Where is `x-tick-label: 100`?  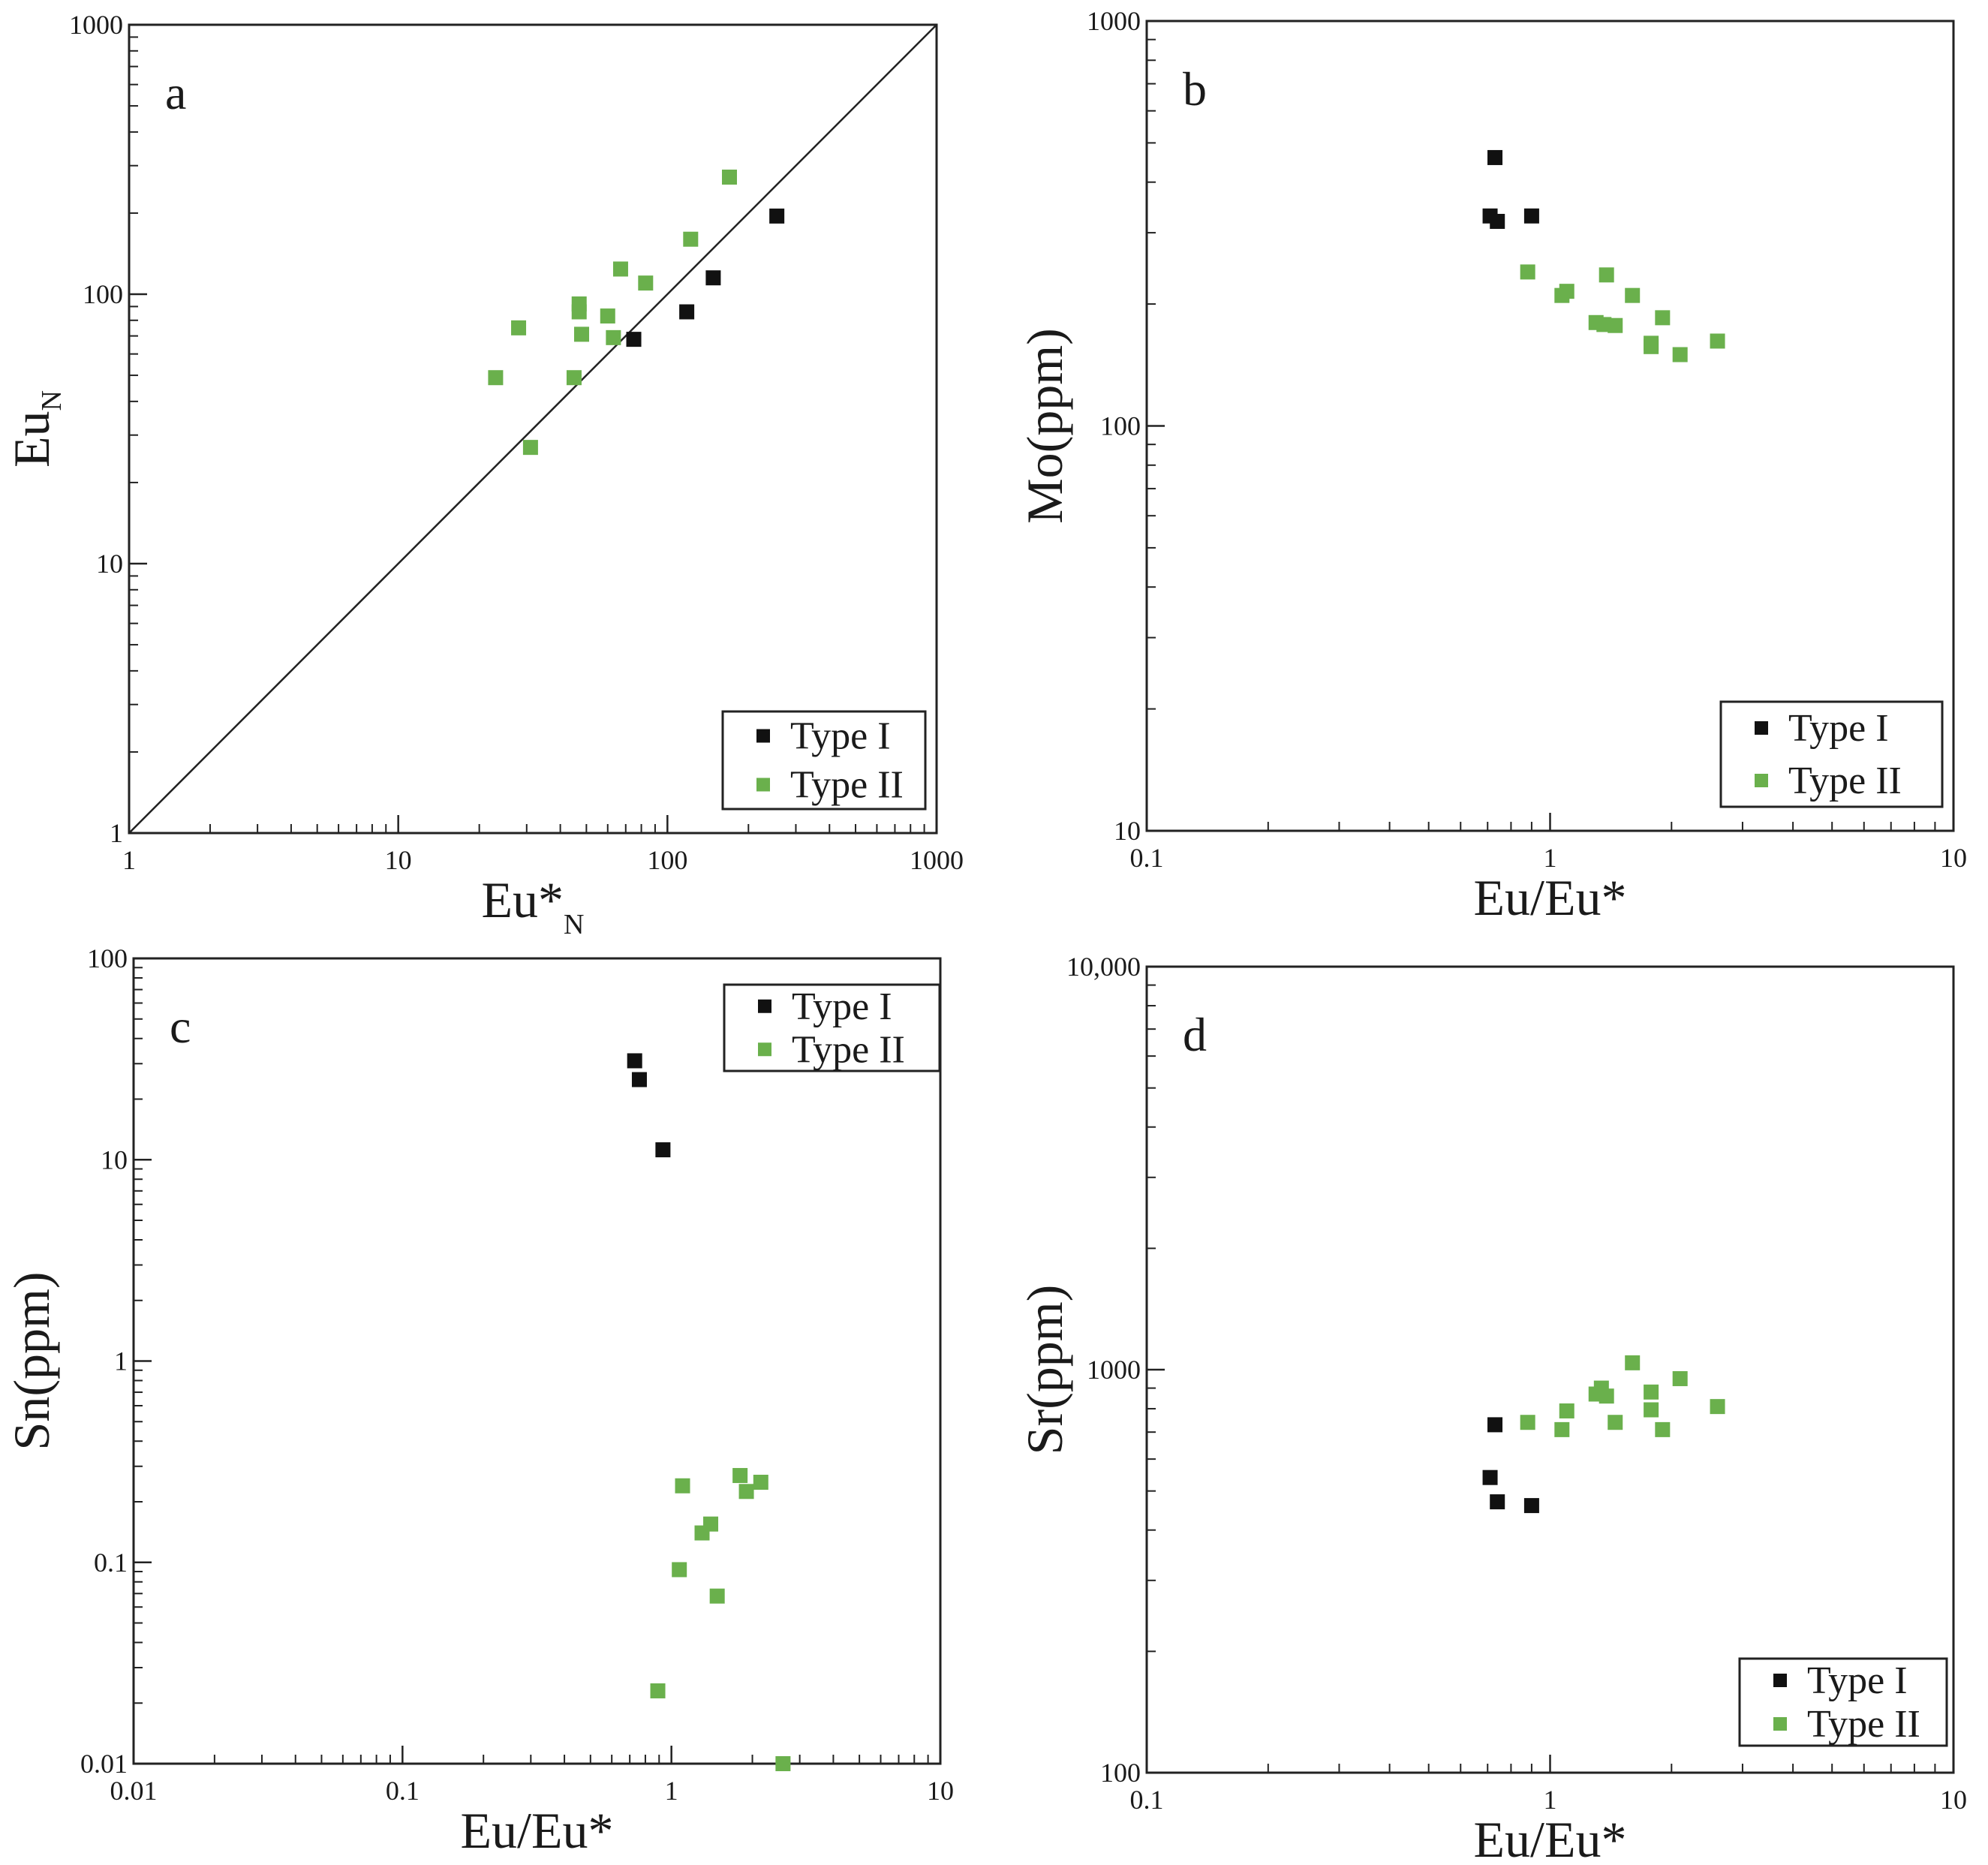 x-tick-label: 100 is located at coordinates (667, 860).